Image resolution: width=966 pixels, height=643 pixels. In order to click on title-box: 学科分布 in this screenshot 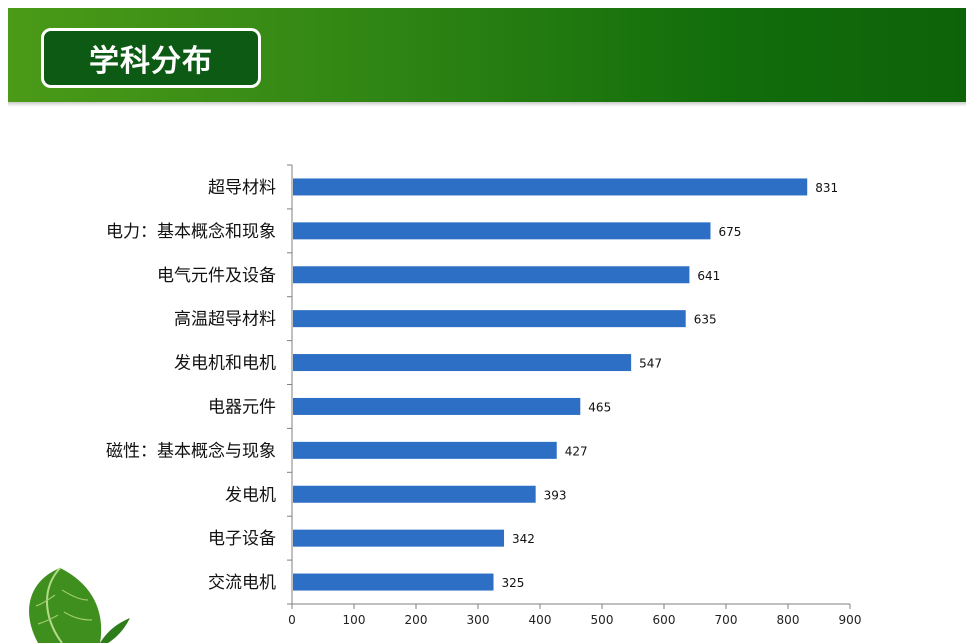, I will do `click(151, 58)`.